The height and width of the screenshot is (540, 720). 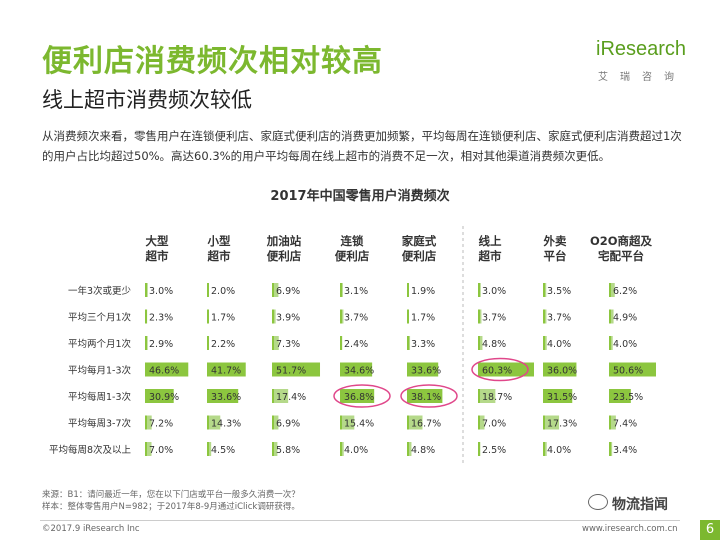 I want to click on data-label: 4.9%, so click(x=625, y=318).